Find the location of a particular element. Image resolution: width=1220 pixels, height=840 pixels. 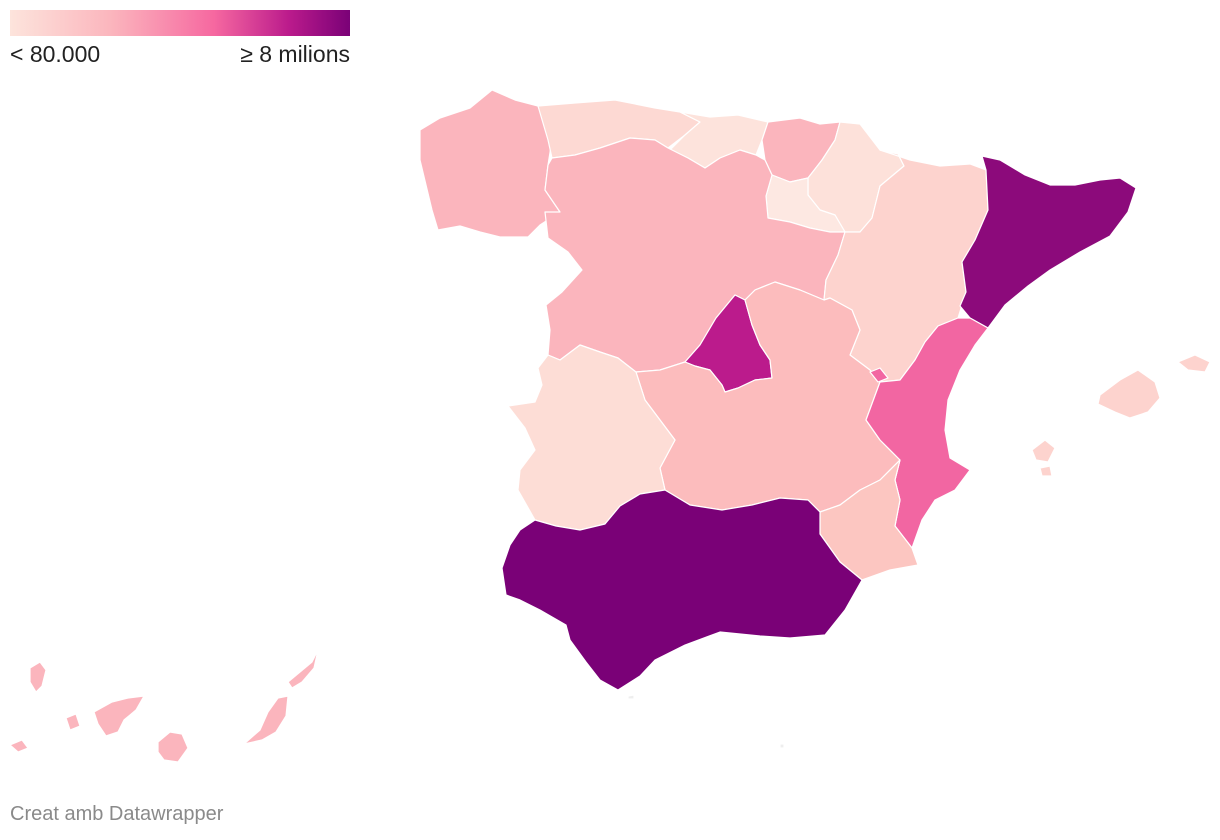

legend-max-label: ≥ 8 milions is located at coordinates (295, 54).